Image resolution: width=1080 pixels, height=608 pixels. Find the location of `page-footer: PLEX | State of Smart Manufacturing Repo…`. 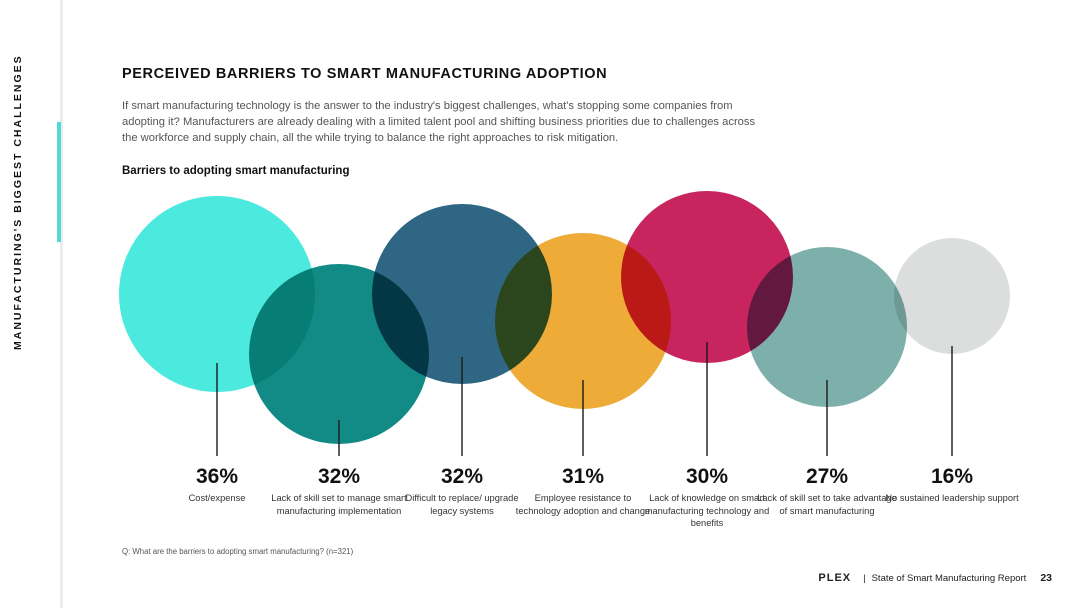

page-footer: PLEX | State of Smart Manufacturing Repo… is located at coordinates (935, 578).